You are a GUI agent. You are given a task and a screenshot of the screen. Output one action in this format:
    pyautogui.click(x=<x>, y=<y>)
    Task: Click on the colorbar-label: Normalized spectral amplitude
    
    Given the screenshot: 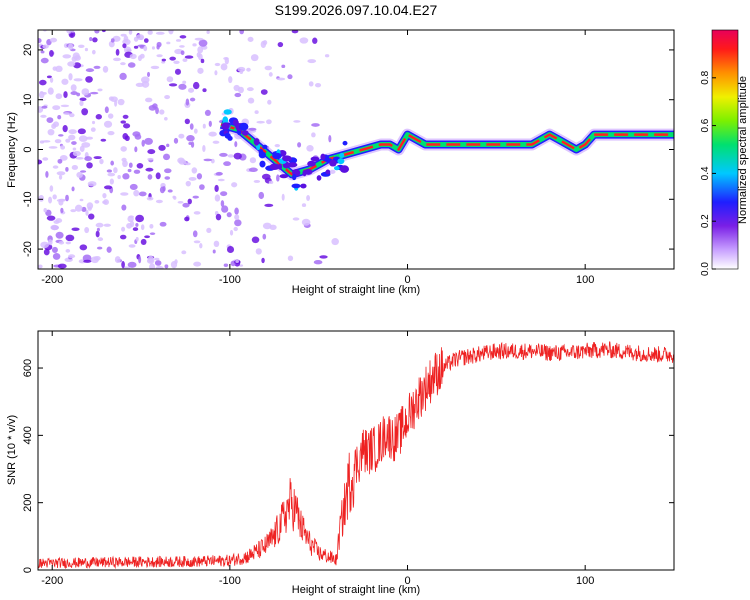 What is the action you would take?
    pyautogui.click(x=743, y=150)
    